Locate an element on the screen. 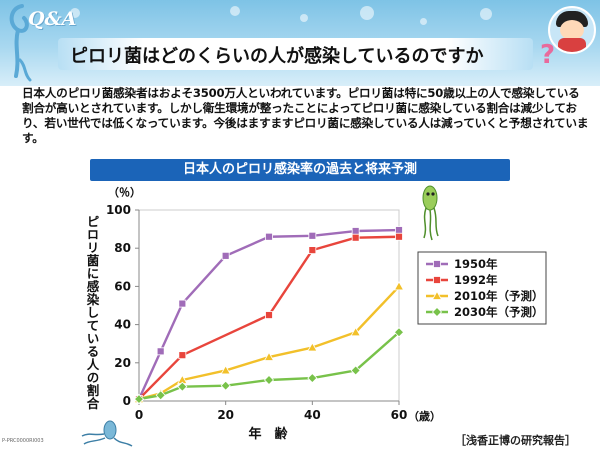 This screenshot has width=600, height=450. y-tick-label: 0 is located at coordinates (127, 401).